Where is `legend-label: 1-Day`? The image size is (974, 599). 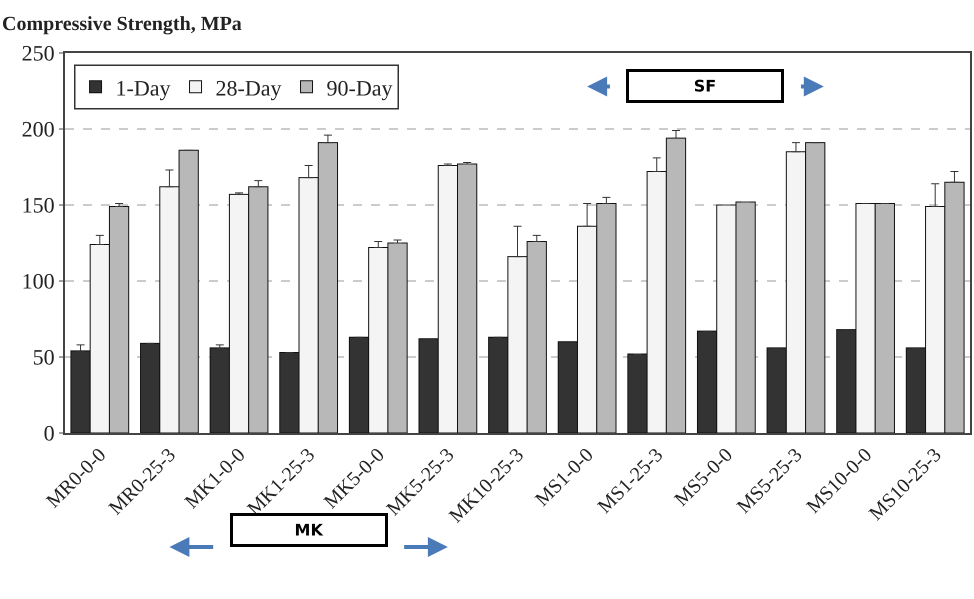
legend-label: 1-Day is located at coordinates (143, 87).